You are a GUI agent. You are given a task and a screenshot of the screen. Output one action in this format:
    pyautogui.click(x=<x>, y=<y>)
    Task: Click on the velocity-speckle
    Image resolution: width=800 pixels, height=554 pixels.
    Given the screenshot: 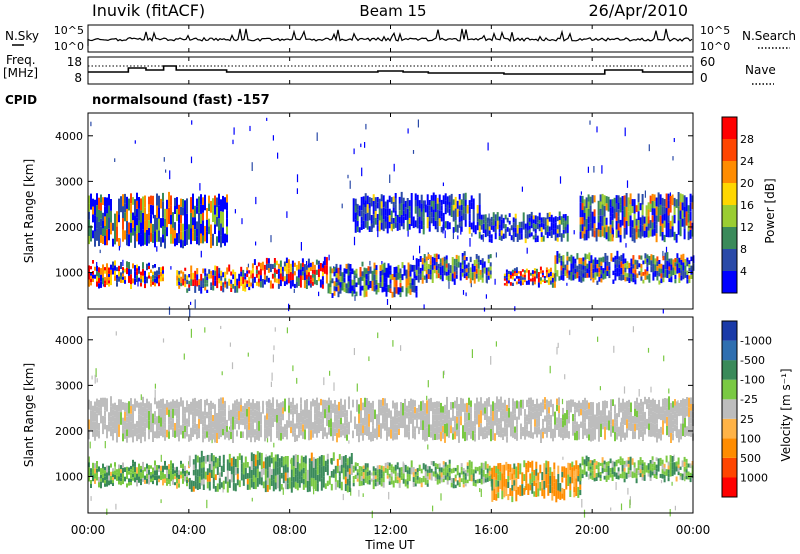 What is the action you would take?
    pyautogui.click(x=401, y=348)
    